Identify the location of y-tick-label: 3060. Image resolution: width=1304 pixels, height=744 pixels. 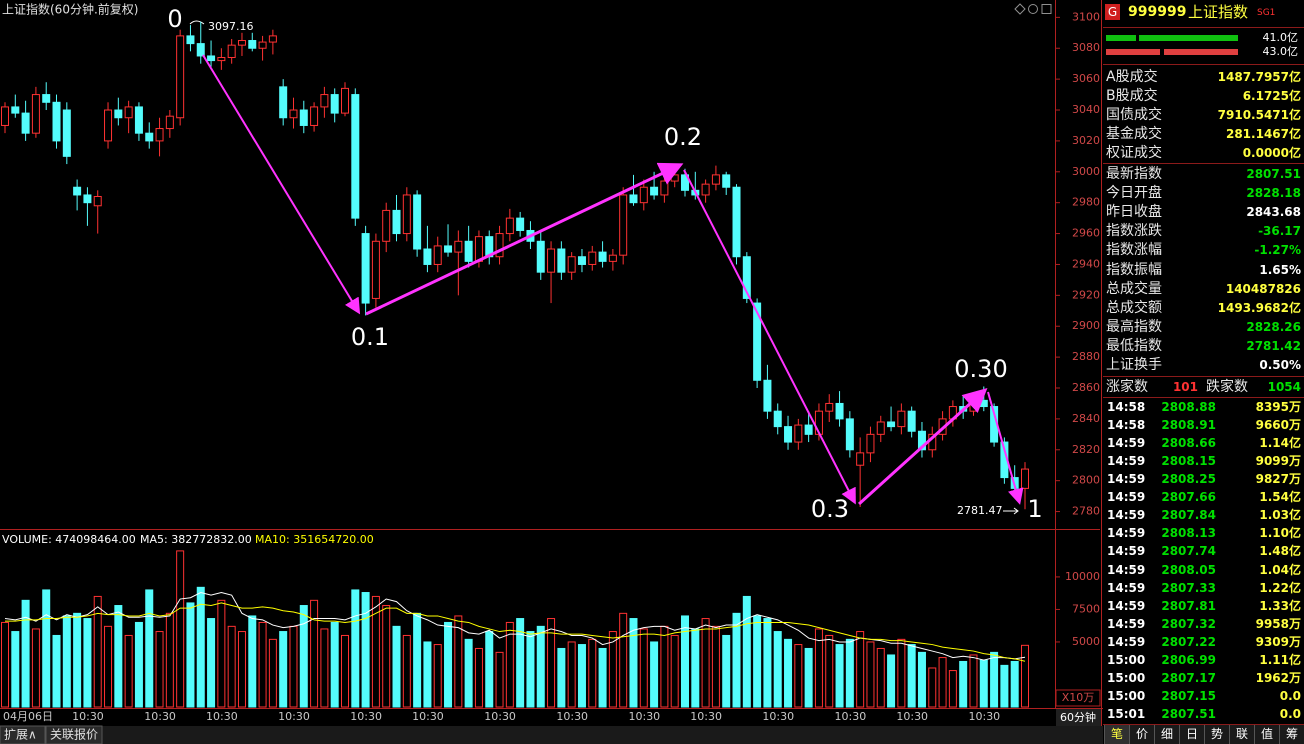
(1086, 78).